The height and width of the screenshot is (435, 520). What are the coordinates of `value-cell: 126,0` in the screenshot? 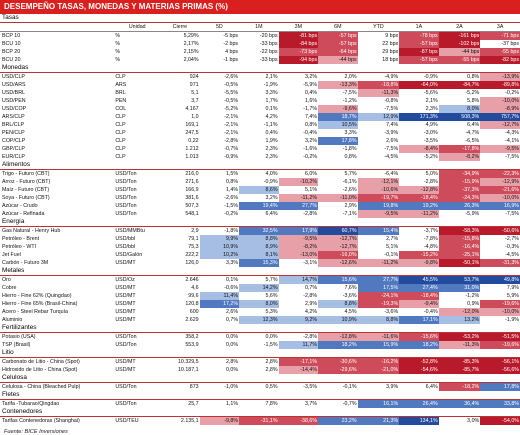 It's located at (192, 263).